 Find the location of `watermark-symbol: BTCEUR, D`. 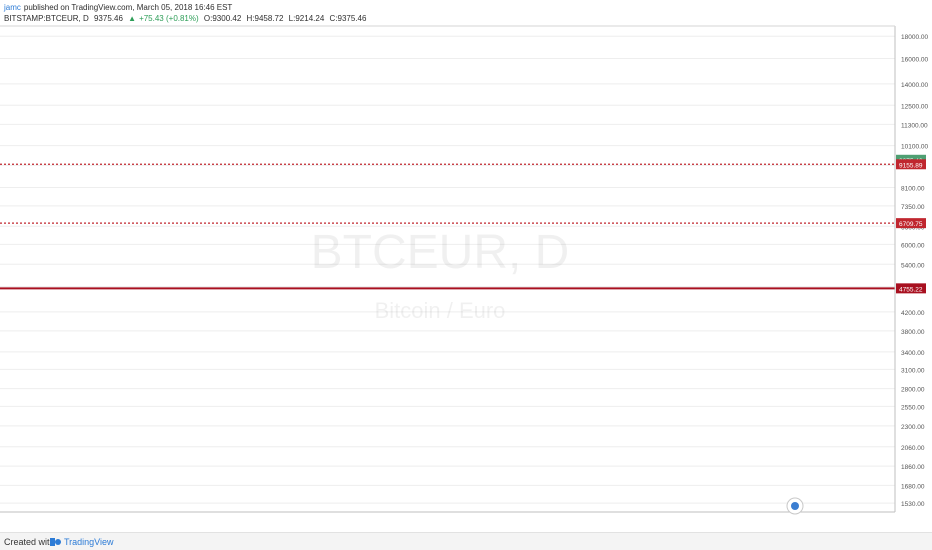

watermark-symbol: BTCEUR, D is located at coordinates (440, 252).